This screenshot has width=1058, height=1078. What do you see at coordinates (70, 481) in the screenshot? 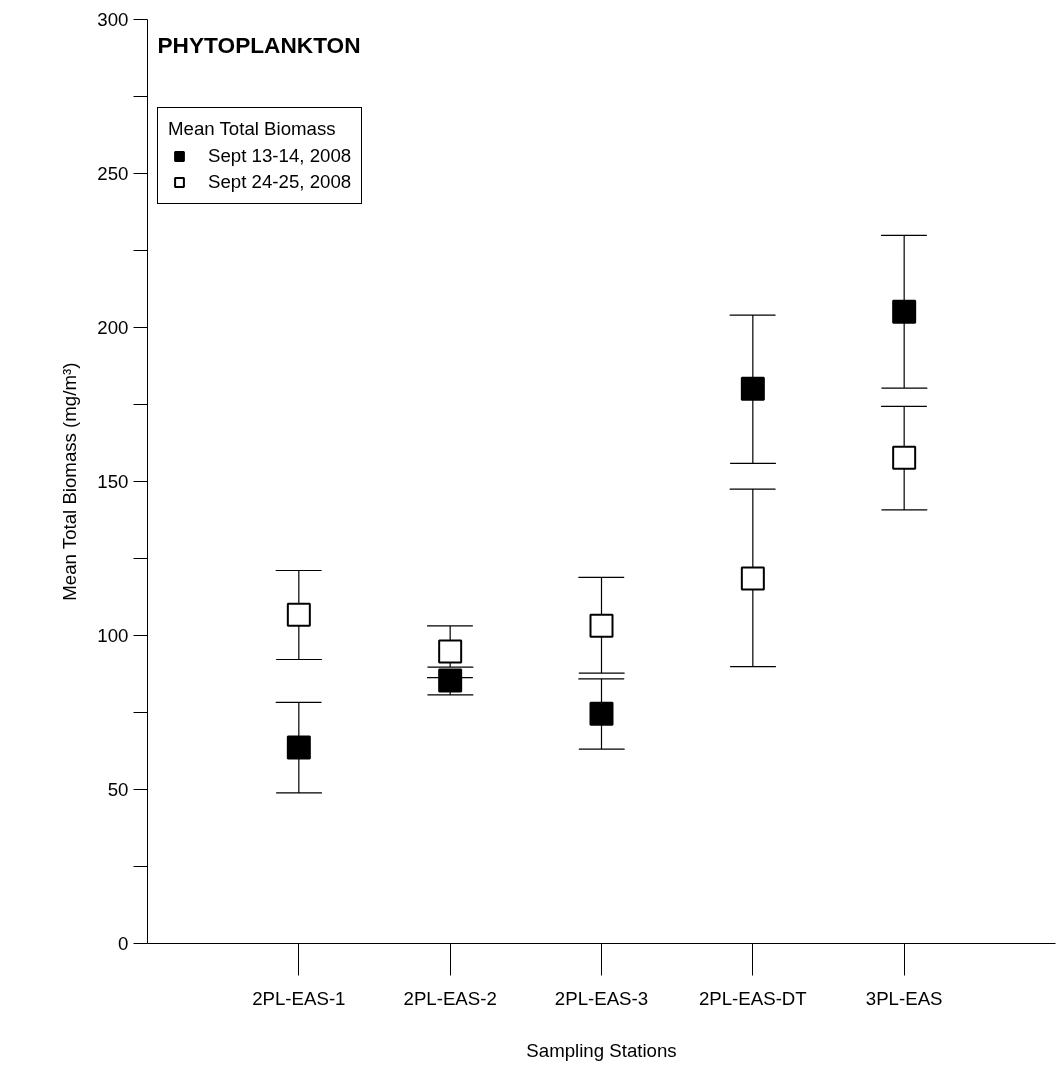
I see `y-axis-title: Mean Total Biomass (mg/m³)` at bounding box center [70, 481].